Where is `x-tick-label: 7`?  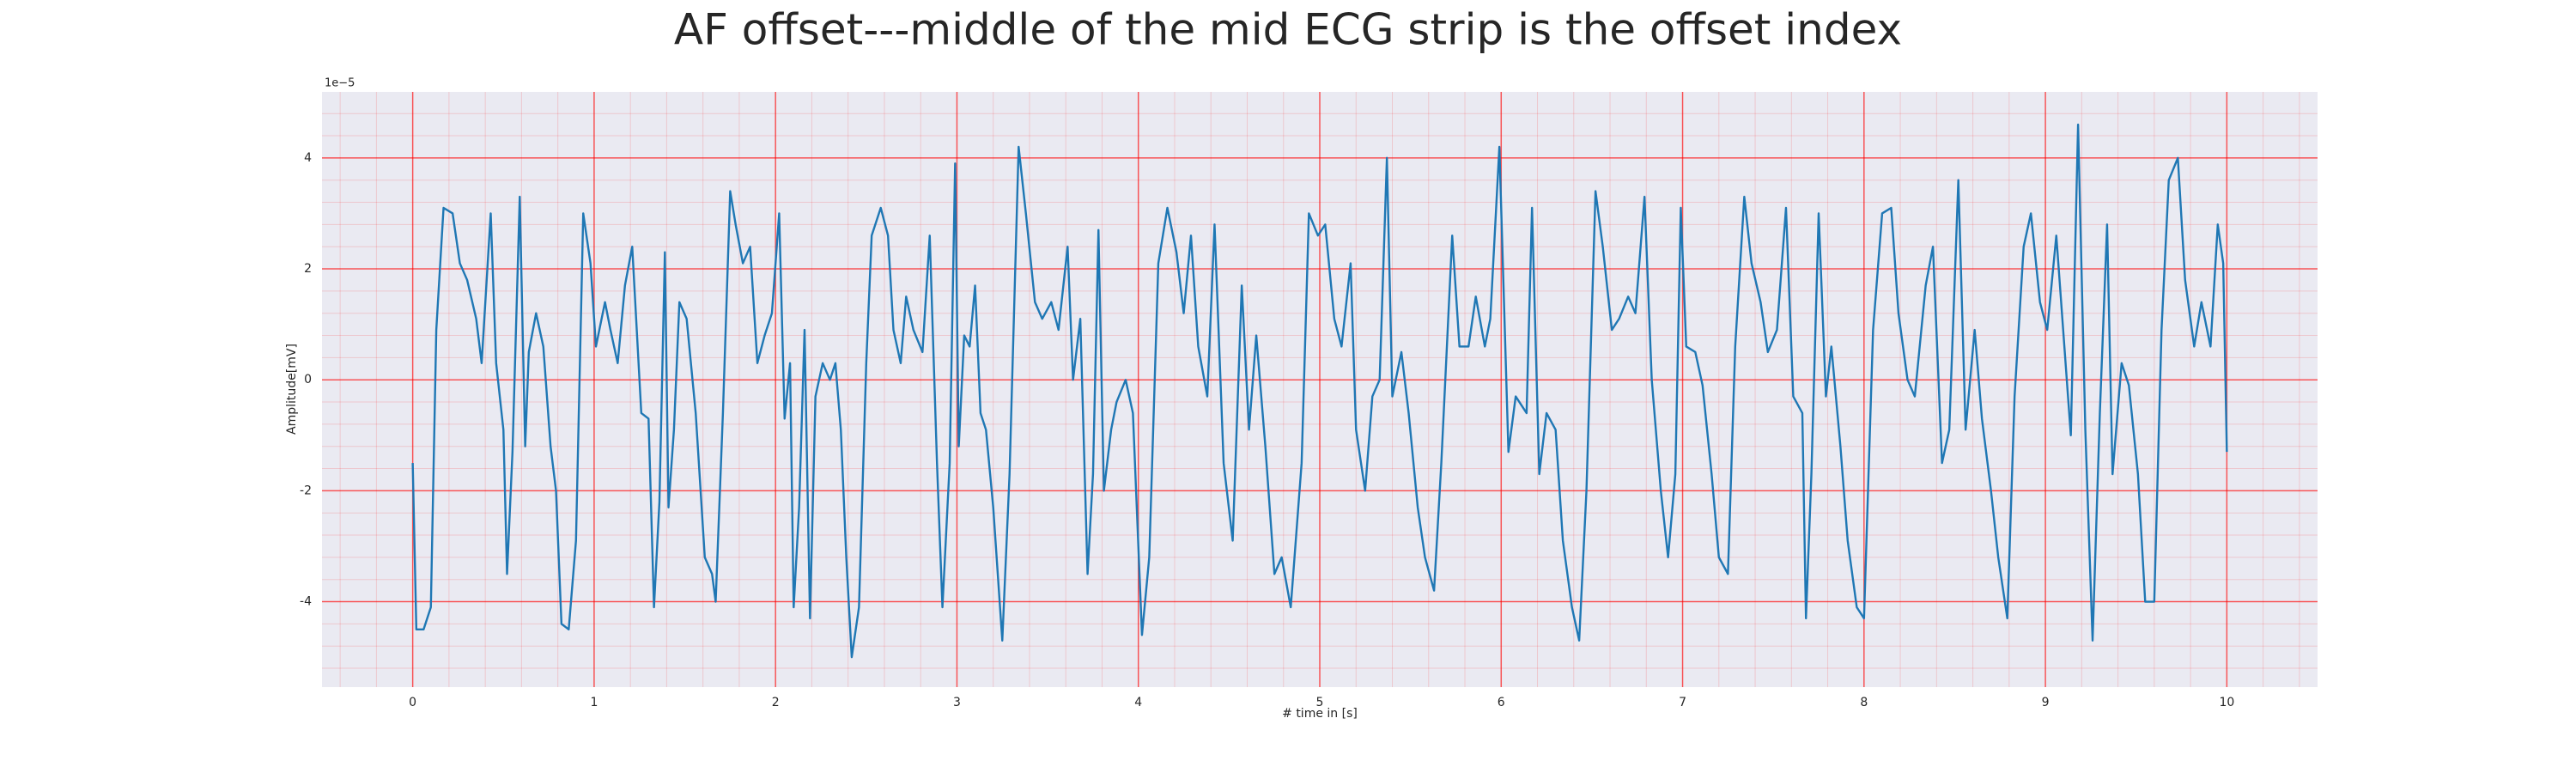
x-tick-label: 7 is located at coordinates (1682, 702).